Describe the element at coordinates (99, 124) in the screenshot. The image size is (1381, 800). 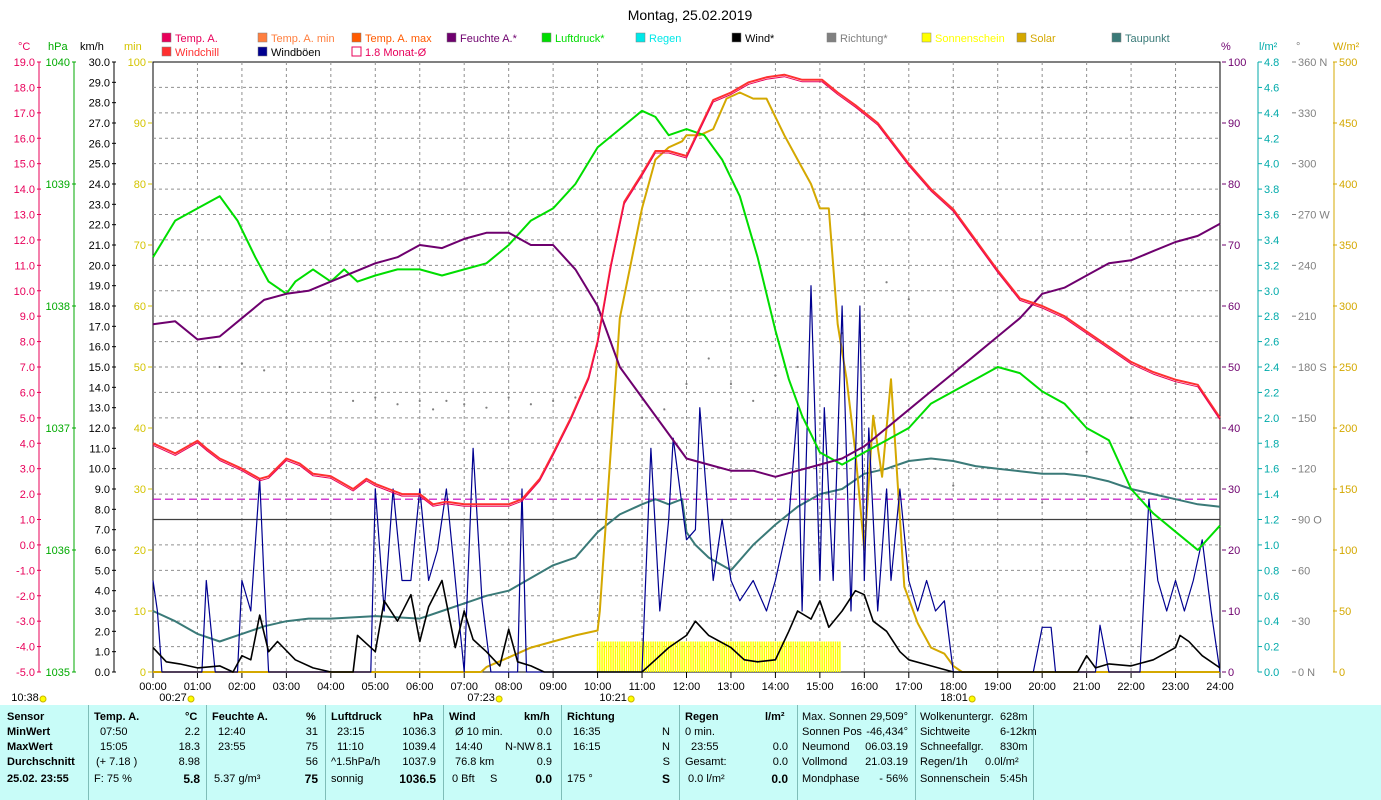
I see `wind-axis-tick: 27.0` at that location.